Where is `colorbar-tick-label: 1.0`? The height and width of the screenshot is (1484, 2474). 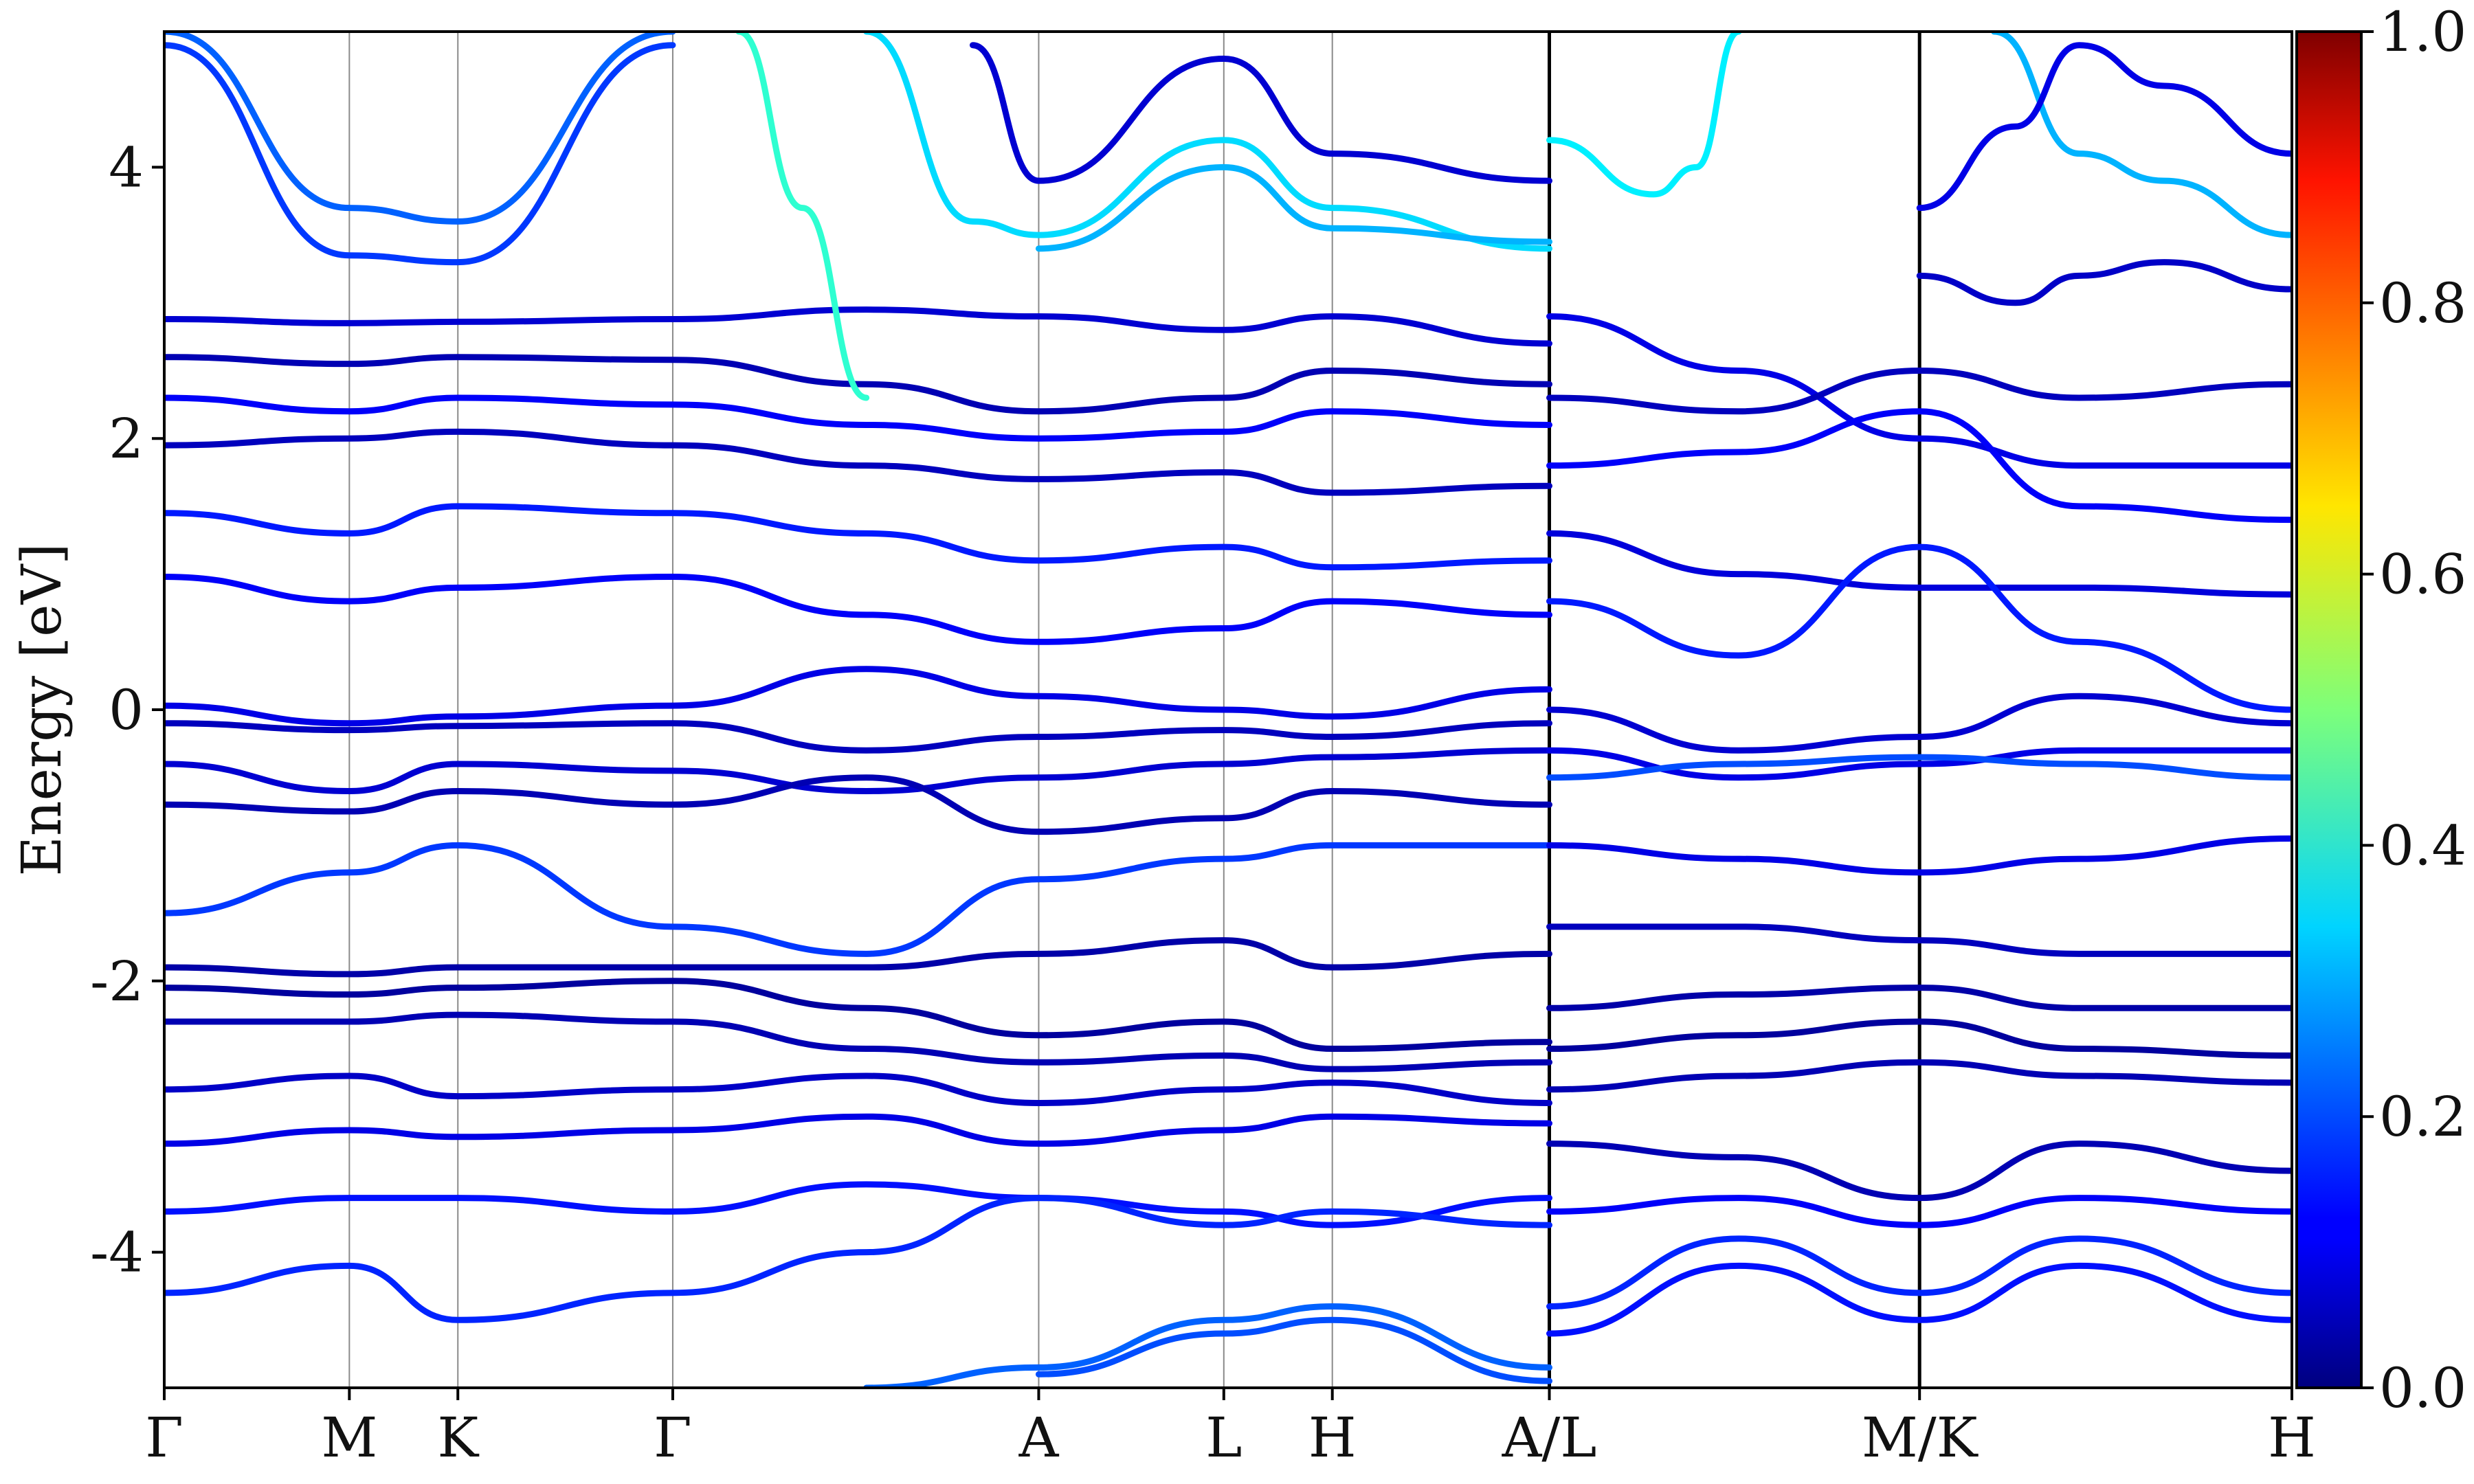 colorbar-tick-label: 1.0 is located at coordinates (2422, 32).